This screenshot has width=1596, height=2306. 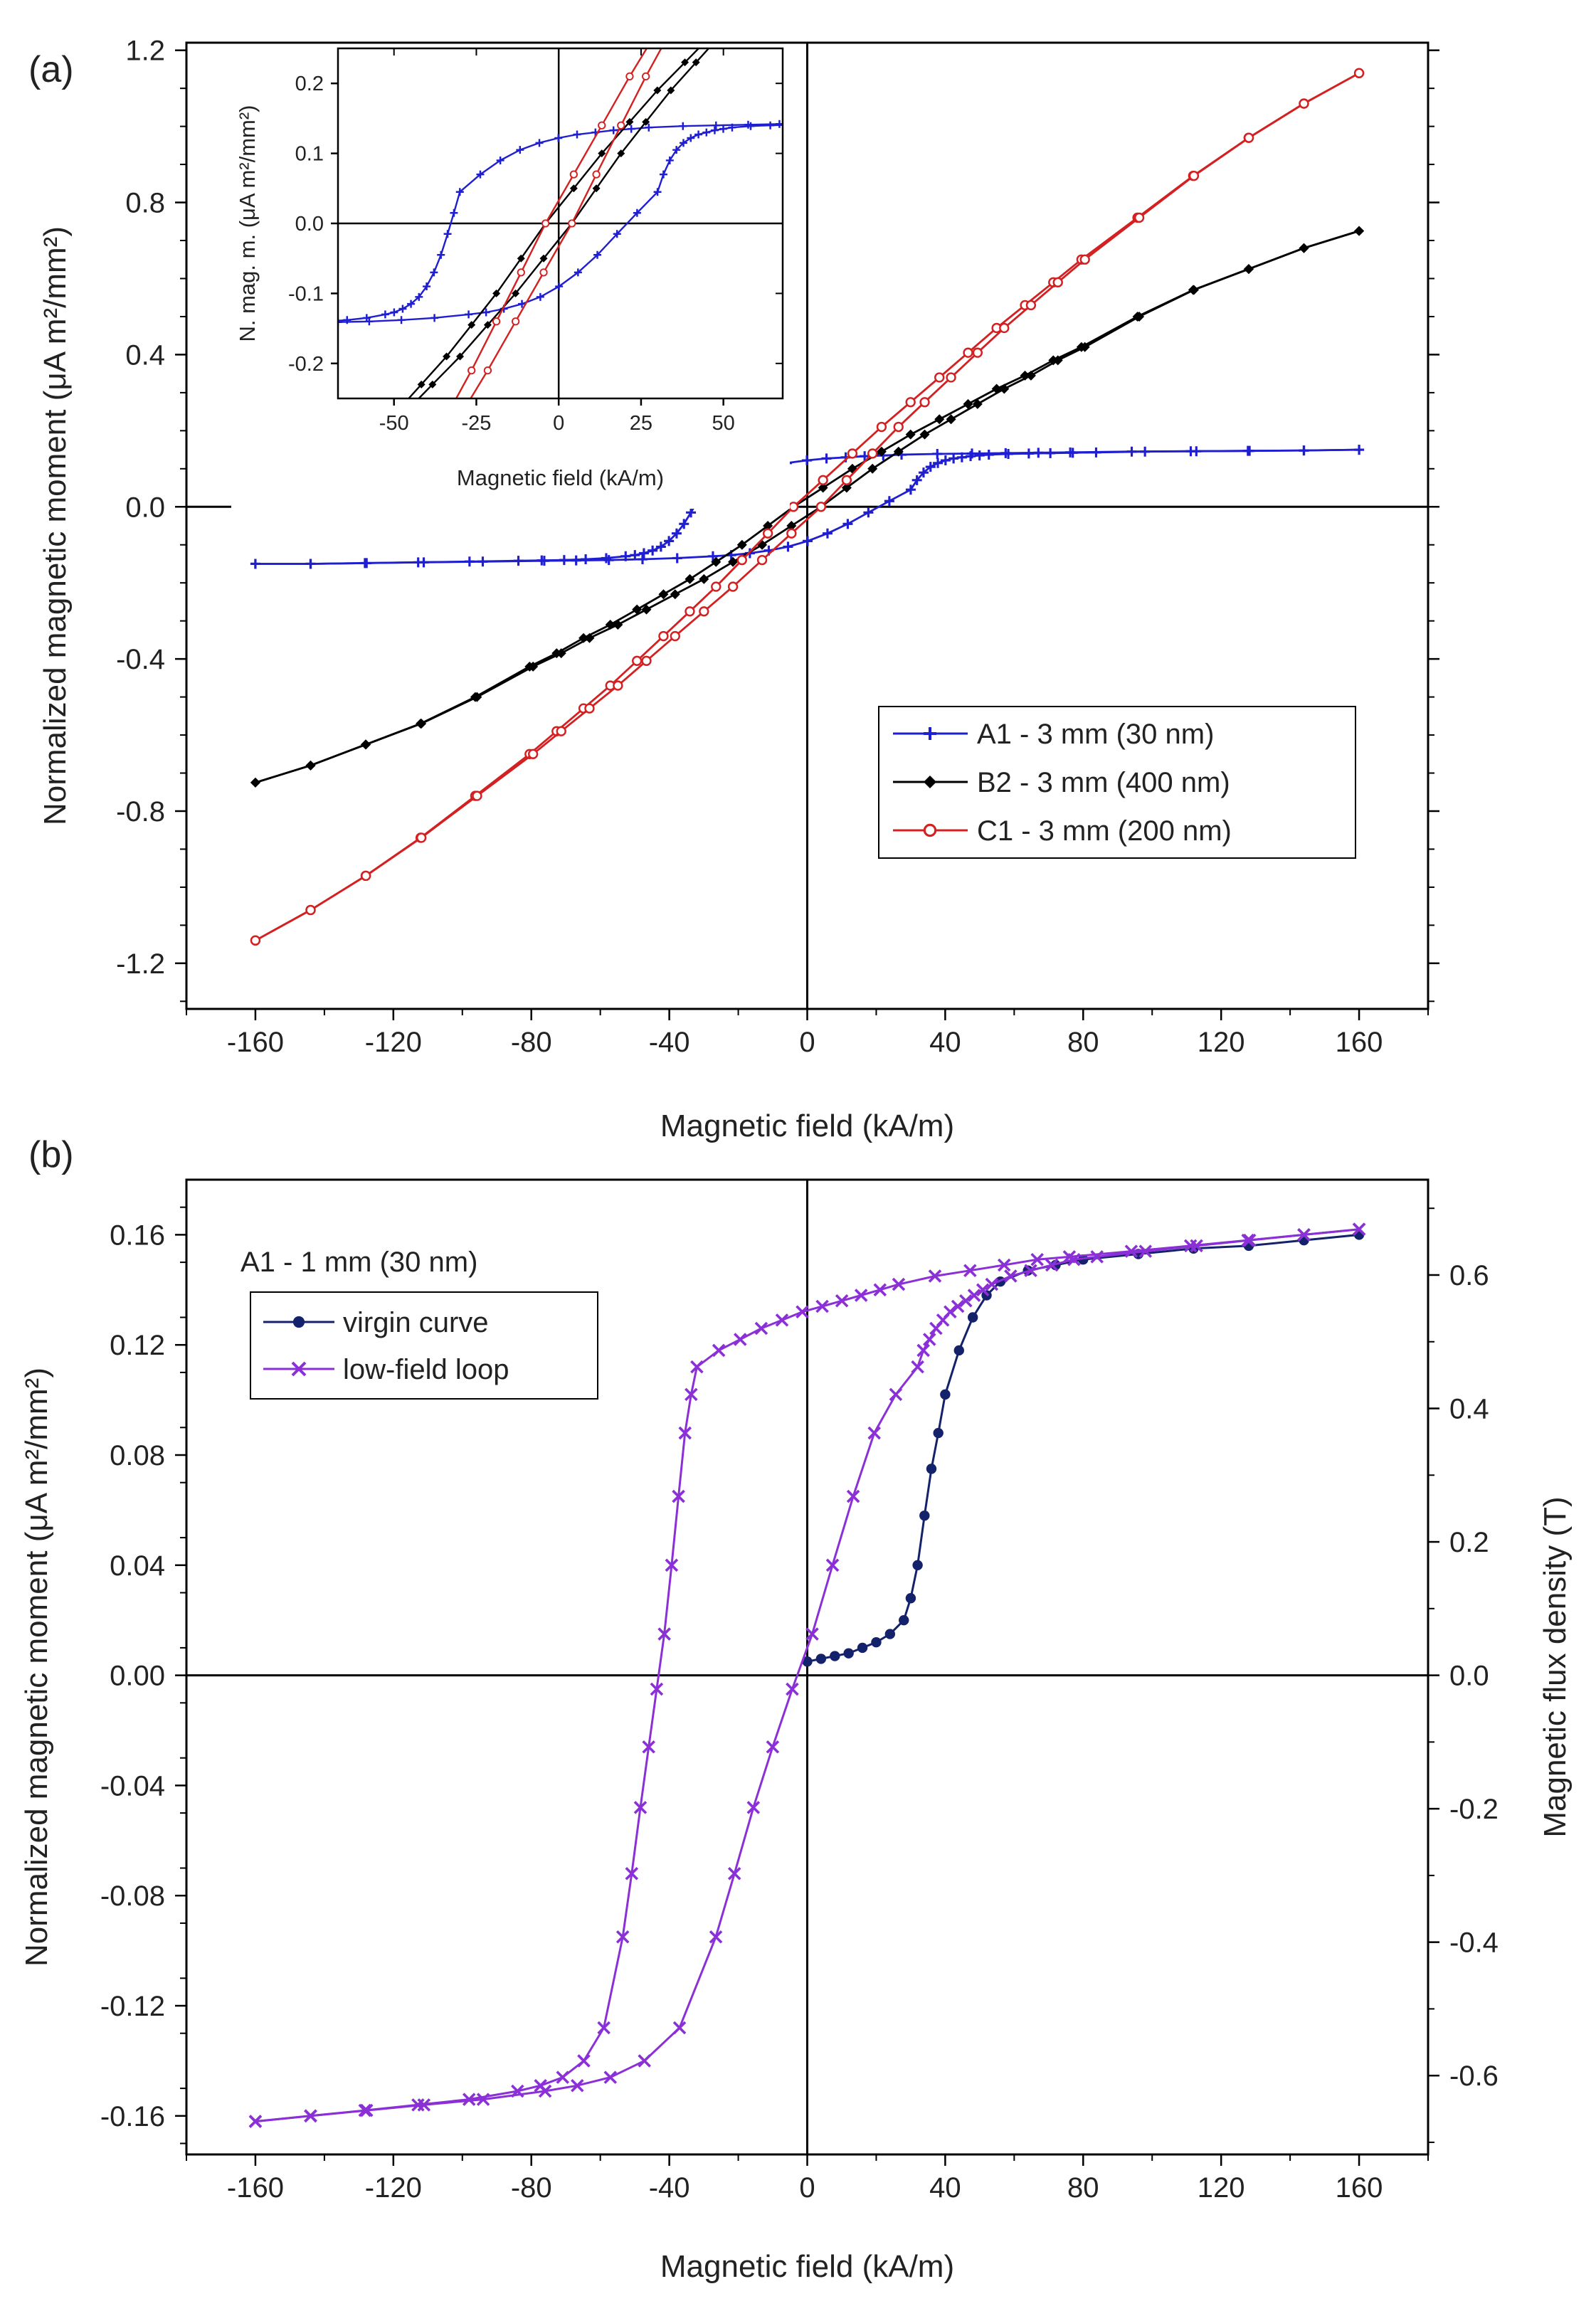 What do you see at coordinates (1096, 734) in the screenshot?
I see `legend-label-0: A1 - 3 mm (30 nm)` at bounding box center [1096, 734].